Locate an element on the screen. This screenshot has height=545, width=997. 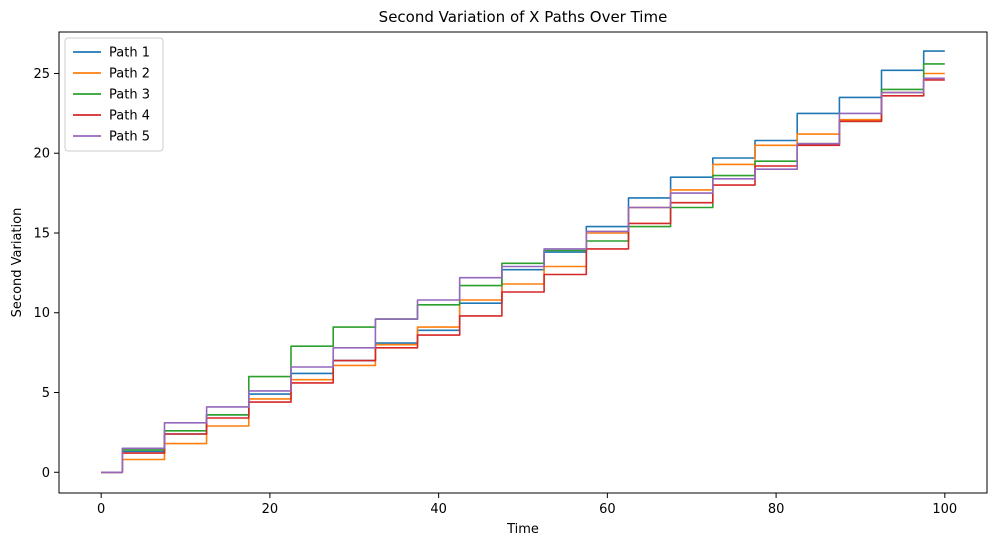
y-tick-label: 10 is located at coordinates (41, 313).